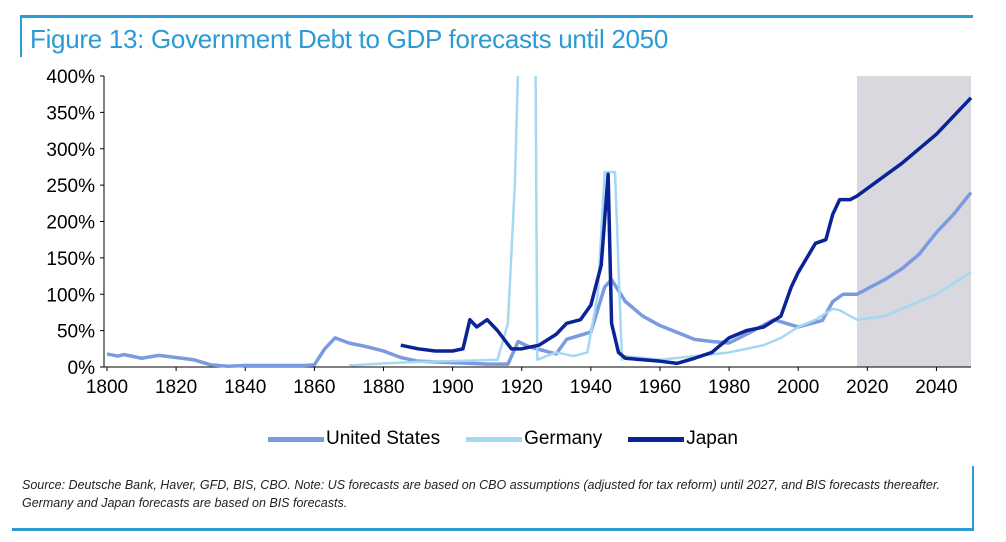 This screenshot has height=542, width=1006. I want to click on forecast-shading, so click(913, 221).